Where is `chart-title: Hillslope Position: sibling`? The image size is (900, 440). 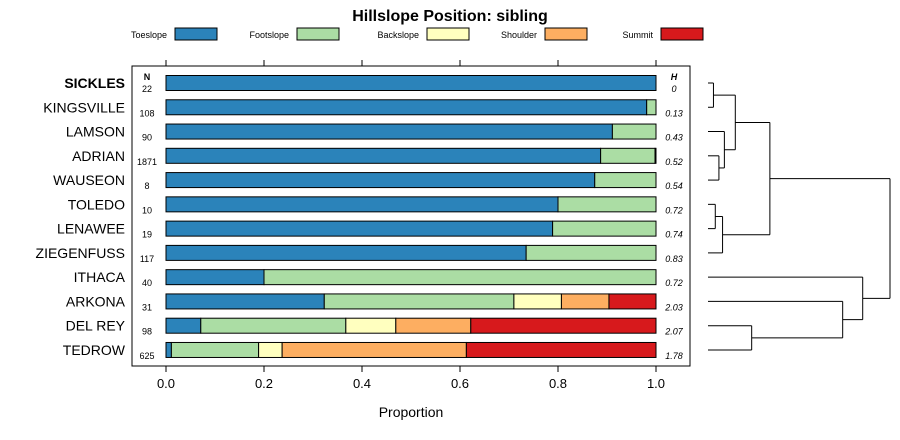 chart-title: Hillslope Position: sibling is located at coordinates (450, 16).